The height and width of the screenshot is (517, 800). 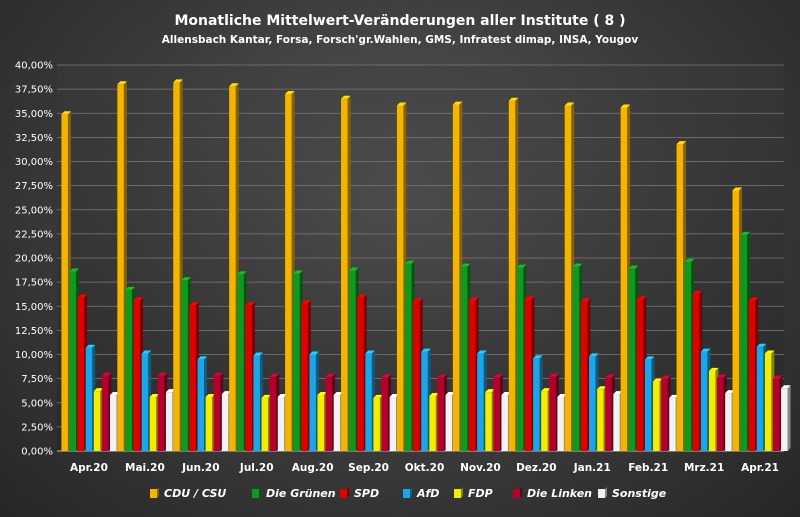 I want to click on legend-item: FDP, so click(x=473, y=493).